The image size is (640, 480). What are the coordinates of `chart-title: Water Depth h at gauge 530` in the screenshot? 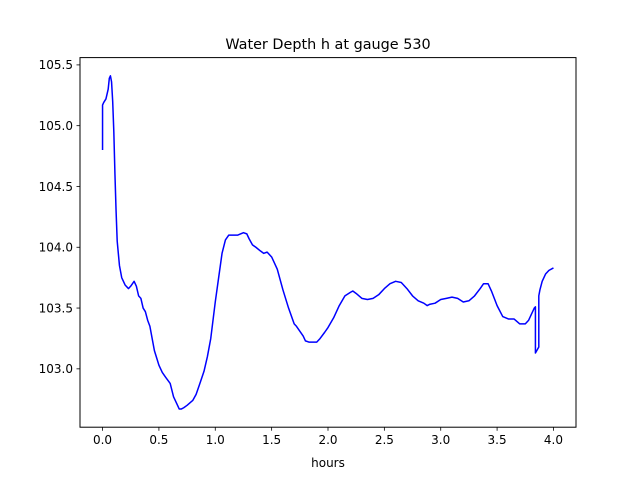 It's located at (327, 45).